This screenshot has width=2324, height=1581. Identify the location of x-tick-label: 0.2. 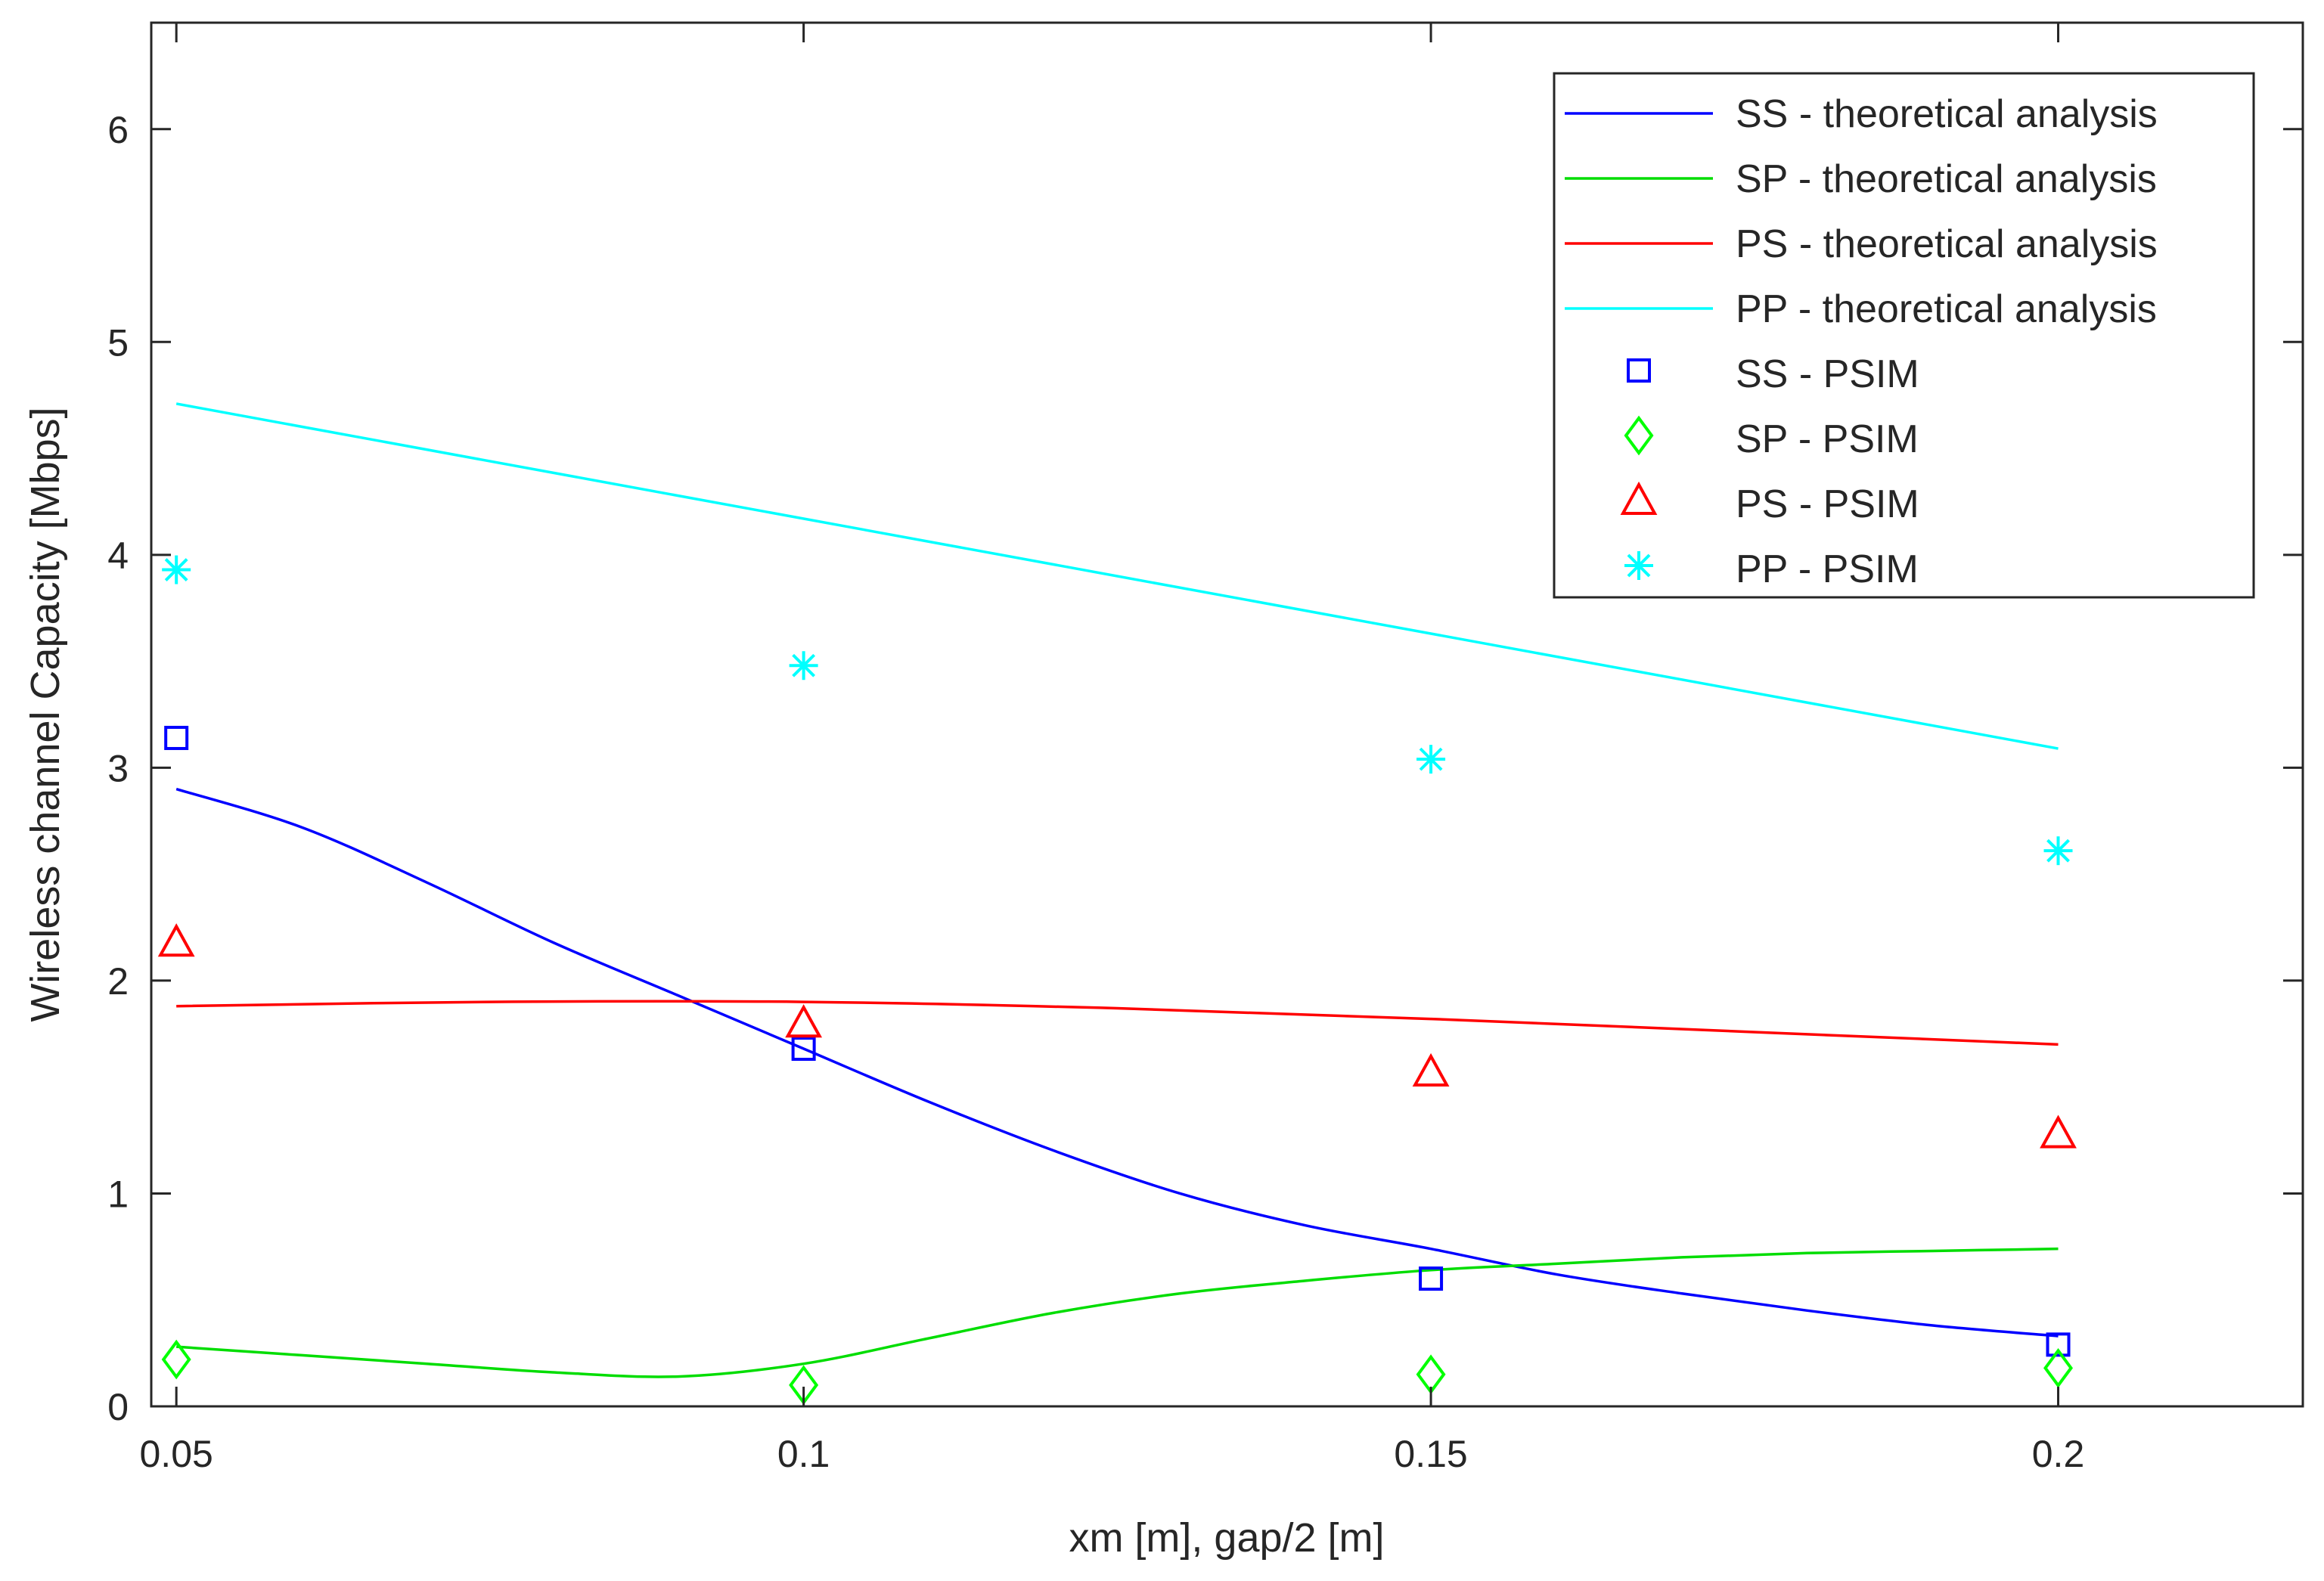
(2058, 1454).